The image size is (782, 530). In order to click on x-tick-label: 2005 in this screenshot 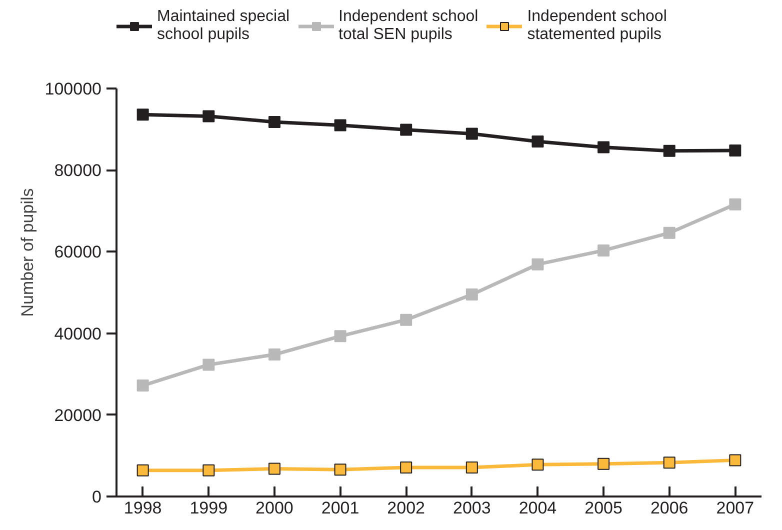, I will do `click(603, 508)`.